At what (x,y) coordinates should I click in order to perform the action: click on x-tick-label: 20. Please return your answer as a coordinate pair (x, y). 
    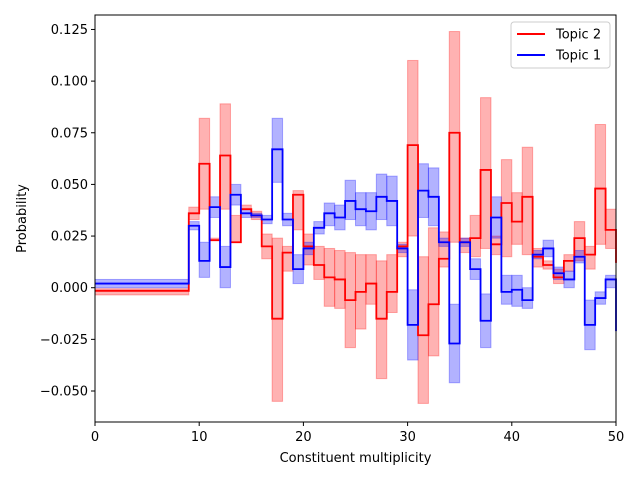
    Looking at the image, I should click on (303, 437).